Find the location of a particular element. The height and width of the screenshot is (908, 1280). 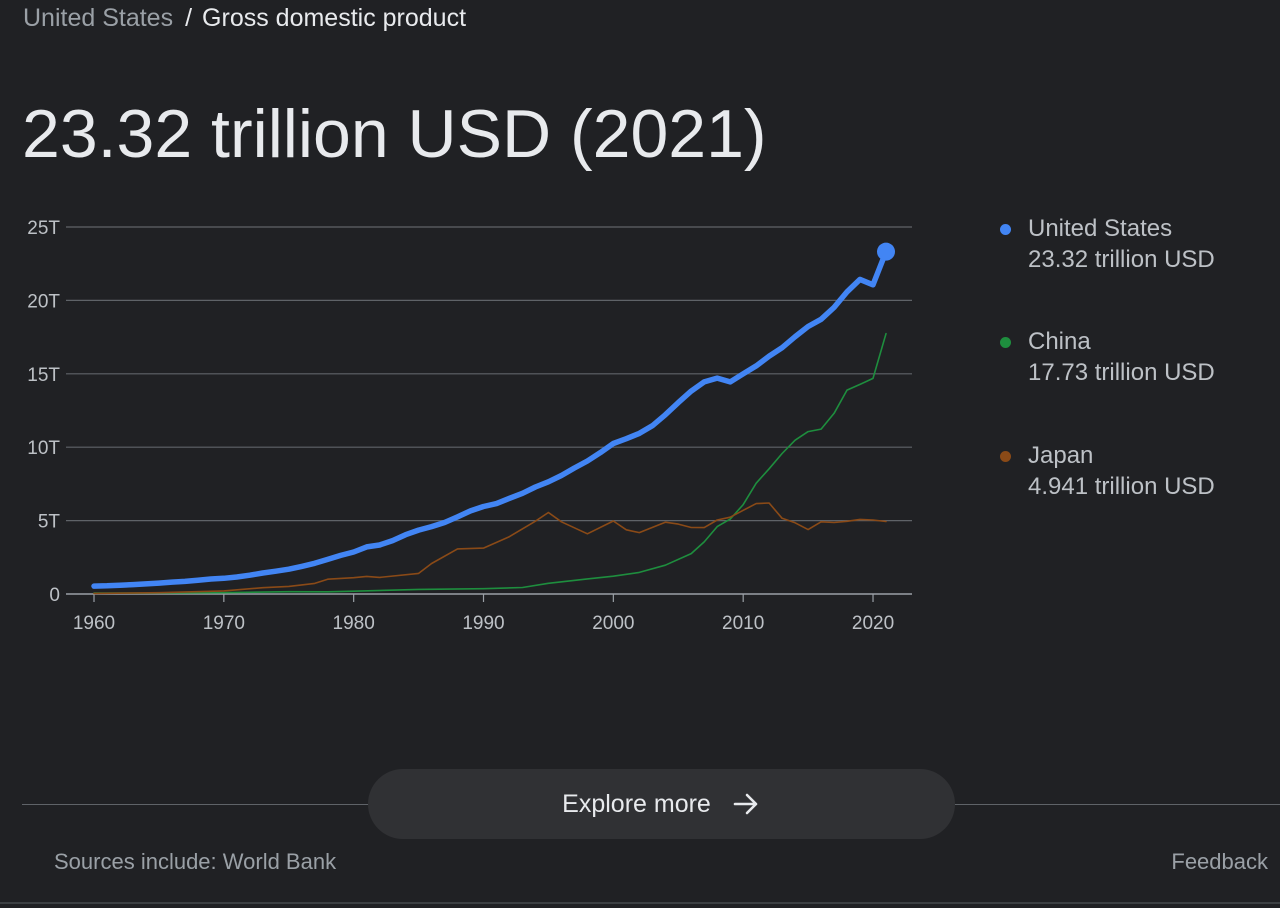

footer-divider-left is located at coordinates (196, 804).